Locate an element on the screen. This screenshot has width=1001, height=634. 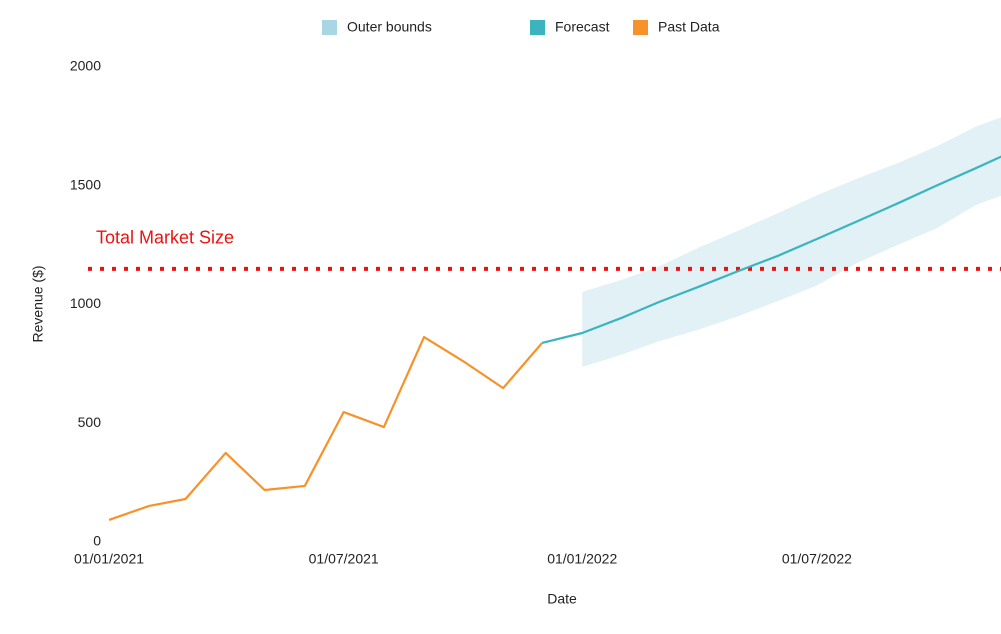
y-tick-label: 1000 is located at coordinates (85, 303).